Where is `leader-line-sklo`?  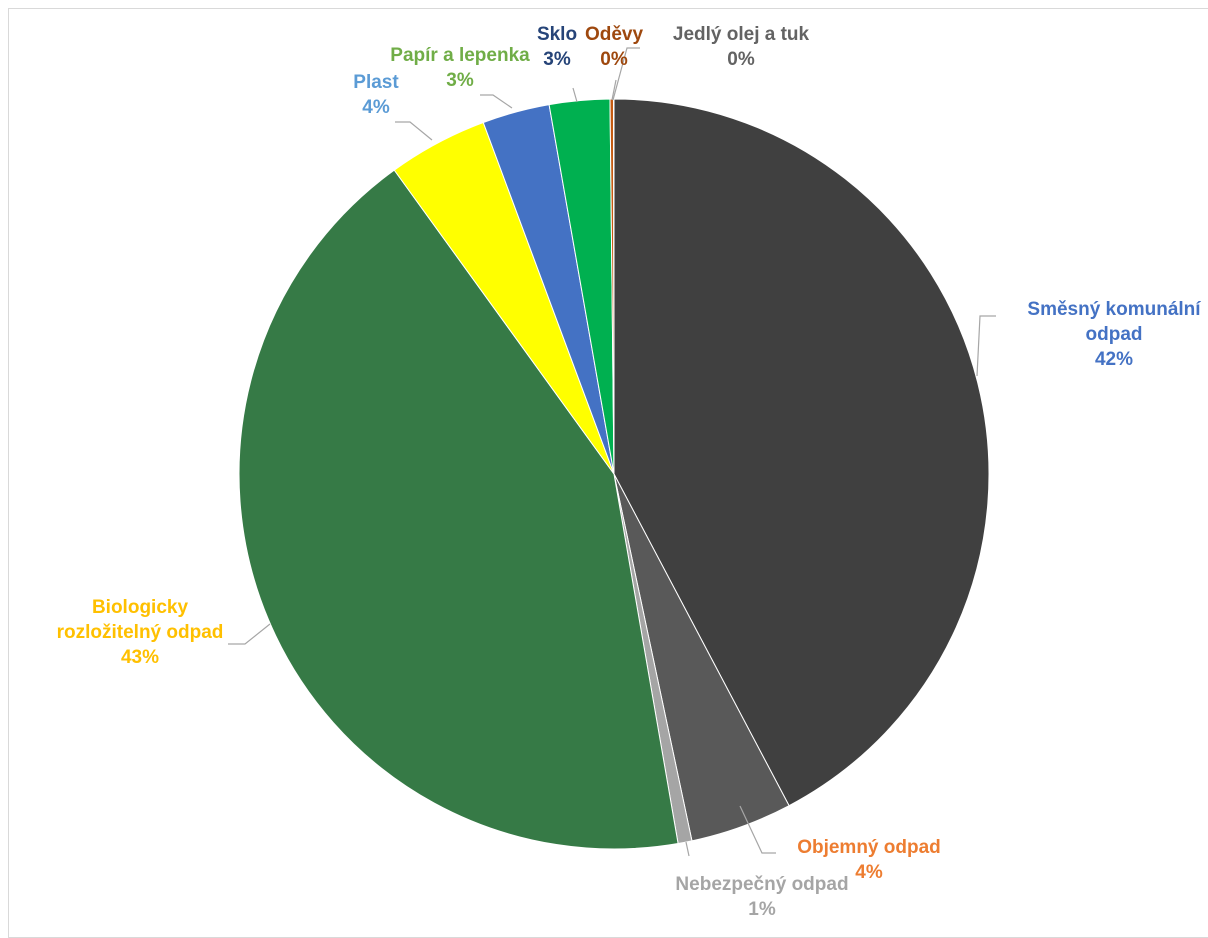 leader-line-sklo is located at coordinates (575, 95).